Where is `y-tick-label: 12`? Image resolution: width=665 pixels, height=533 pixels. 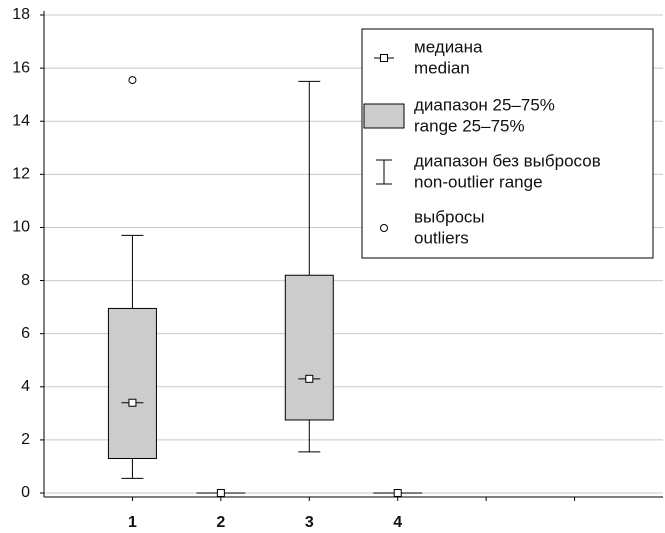 y-tick-label: 12 is located at coordinates (21, 174).